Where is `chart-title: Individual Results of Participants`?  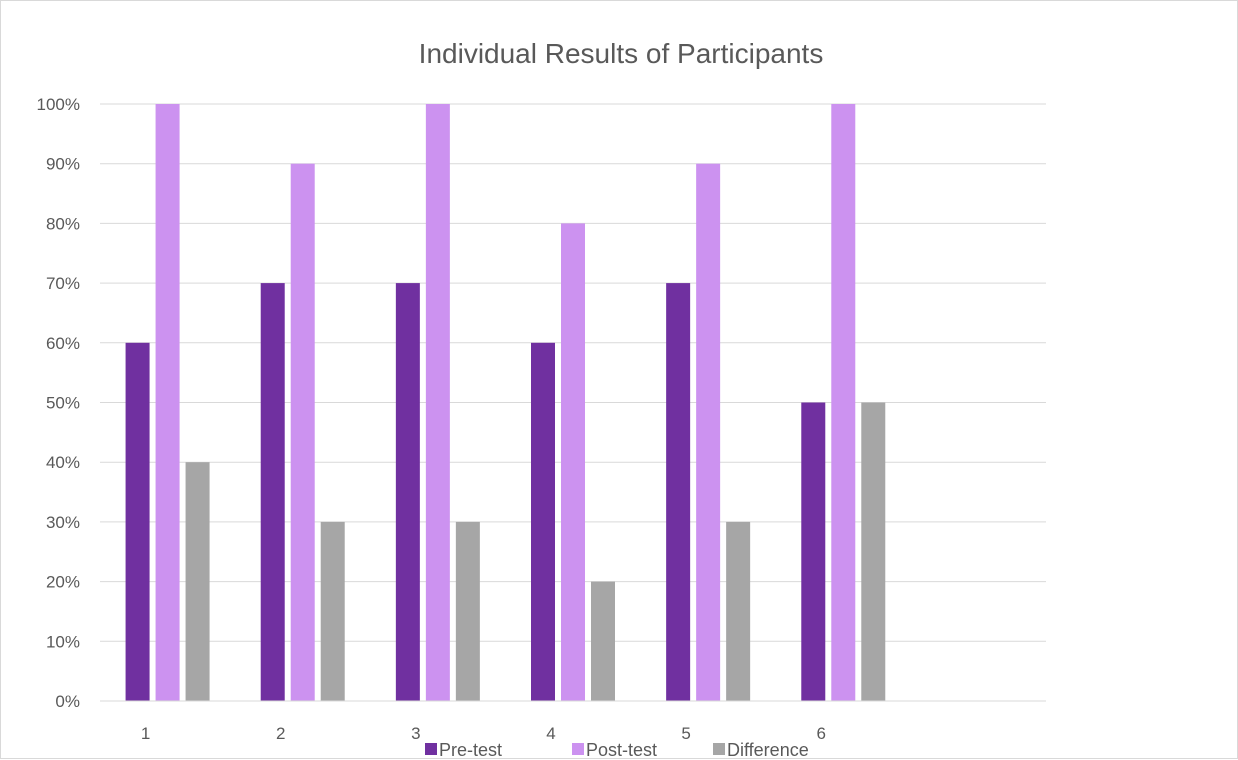
chart-title: Individual Results of Participants is located at coordinates (621, 53).